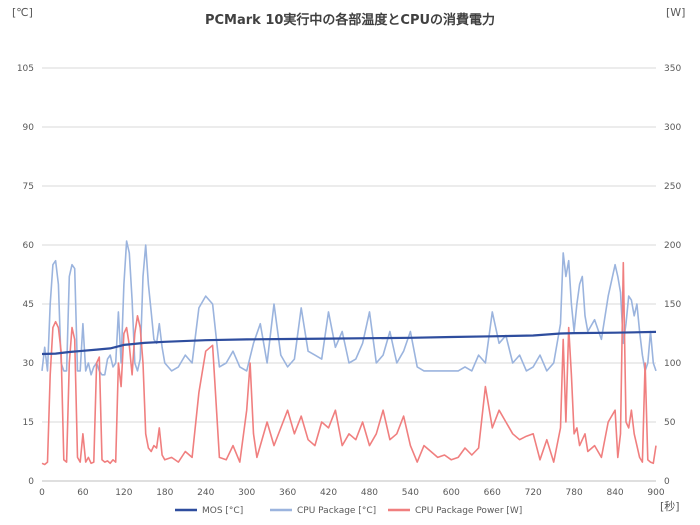  What do you see at coordinates (29, 246) in the screenshot?
I see `left-tick-label: 60` at bounding box center [29, 246].